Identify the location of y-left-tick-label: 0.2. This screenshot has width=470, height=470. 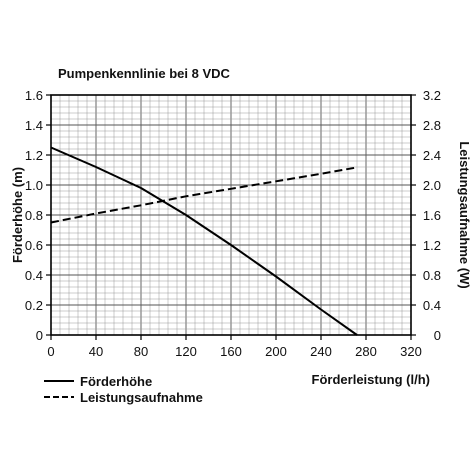
(34, 305).